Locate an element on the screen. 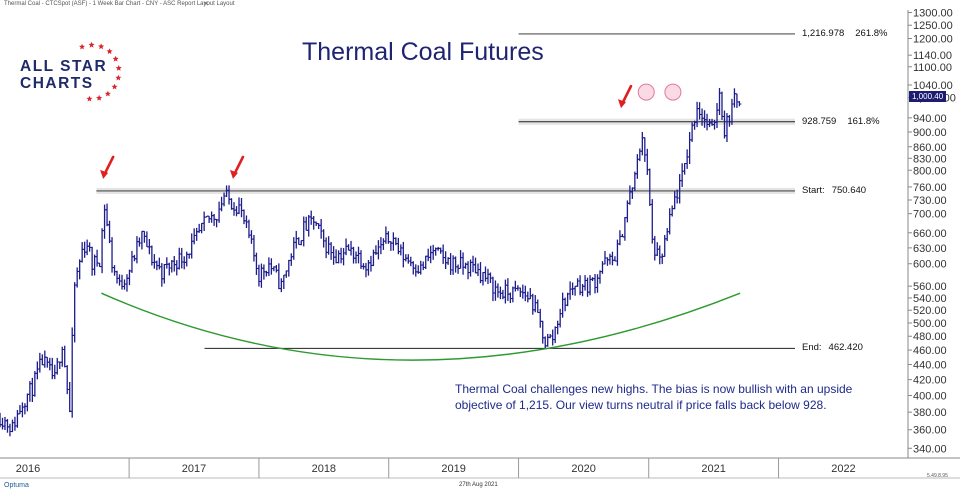  annotation-circles is located at coordinates (659, 92).